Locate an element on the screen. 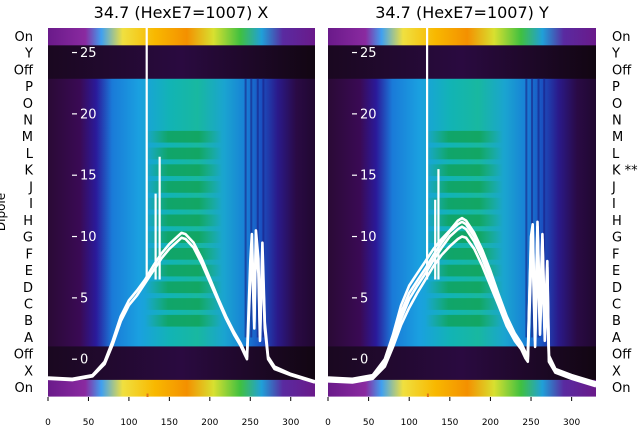 This screenshot has height=440, width=640. row-label: J is located at coordinates (30, 187).